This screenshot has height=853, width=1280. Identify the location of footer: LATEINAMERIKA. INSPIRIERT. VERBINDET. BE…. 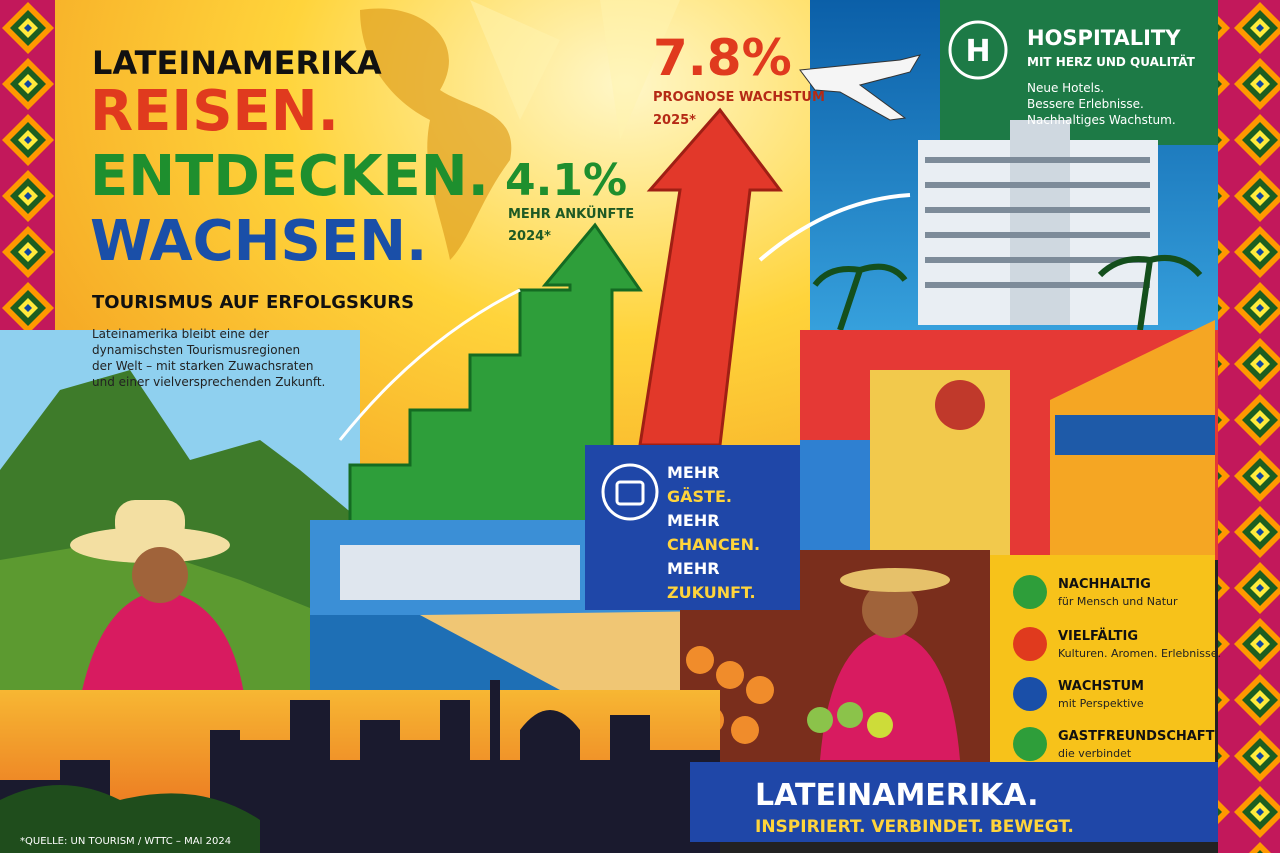
(619, 804).